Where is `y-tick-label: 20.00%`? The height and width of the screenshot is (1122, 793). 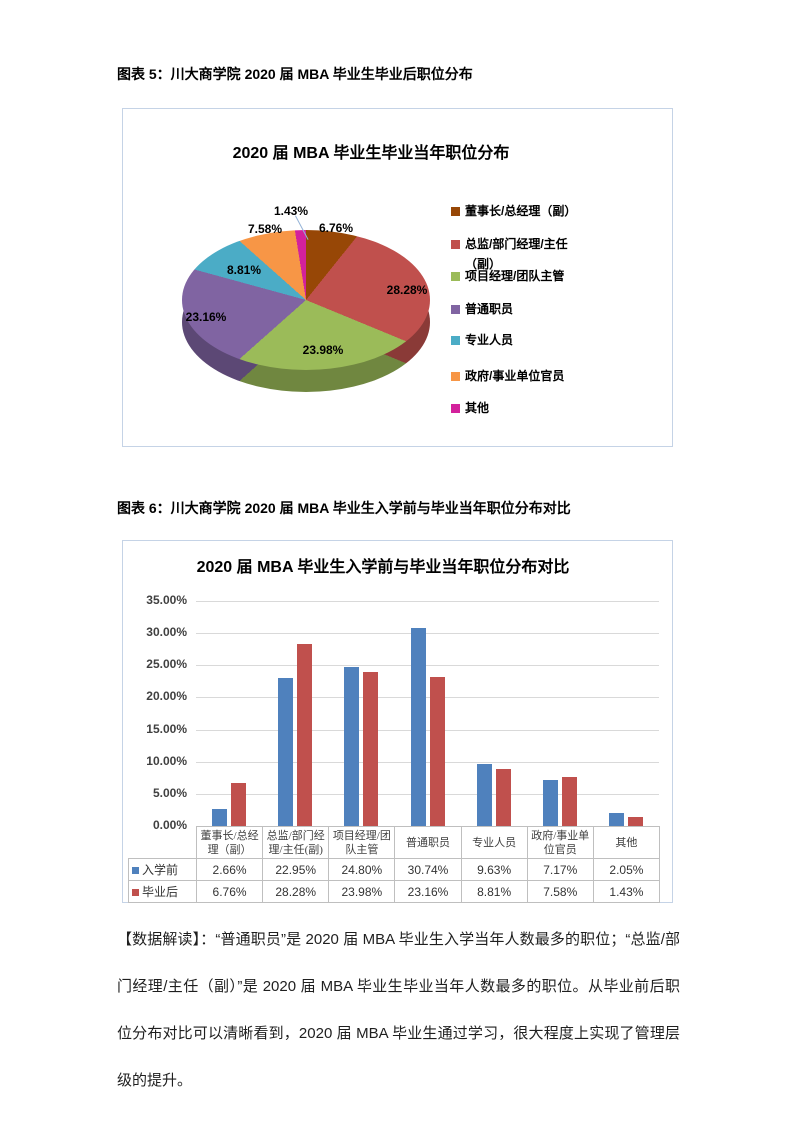 y-tick-label: 20.00% is located at coordinates (166, 696).